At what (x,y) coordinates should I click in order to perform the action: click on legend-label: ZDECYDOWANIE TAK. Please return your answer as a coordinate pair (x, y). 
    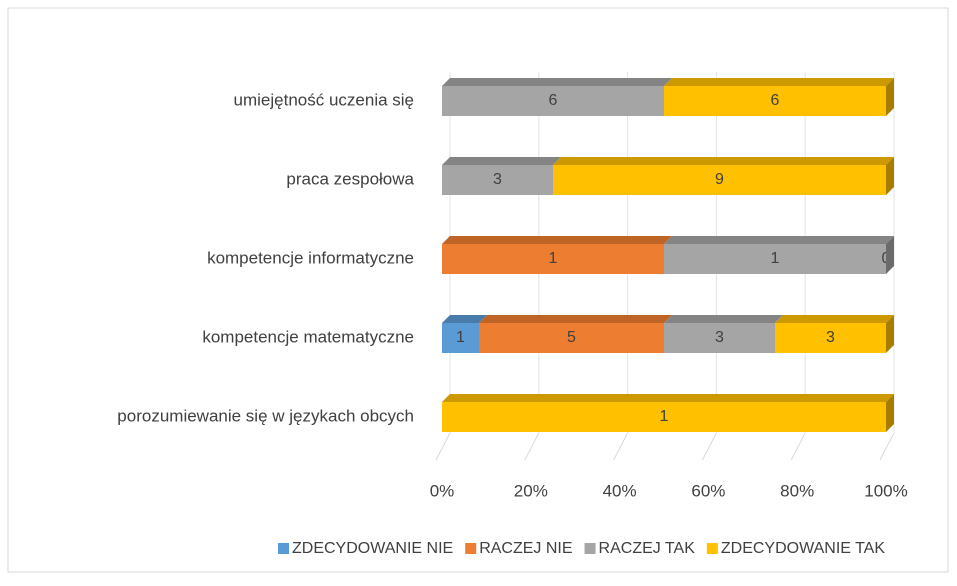
    Looking at the image, I should click on (803, 548).